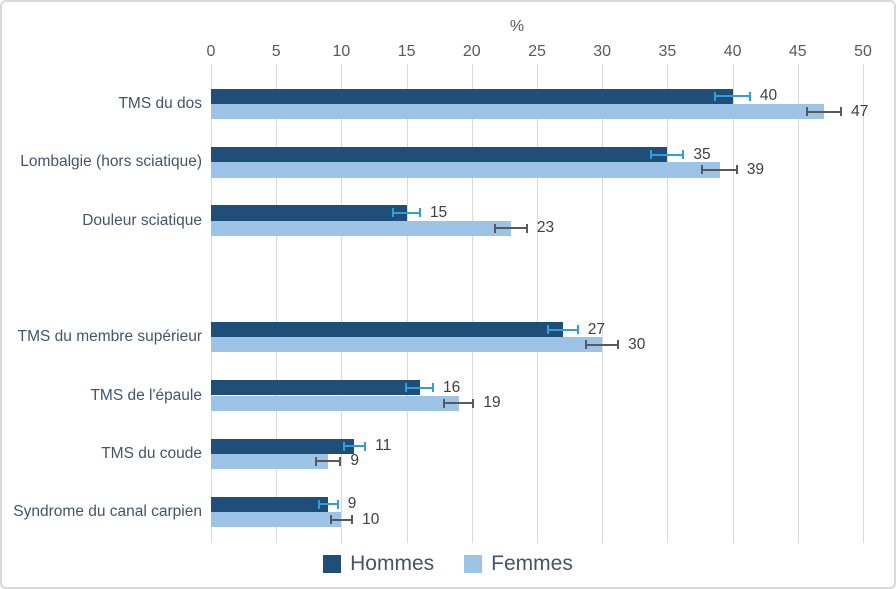 The height and width of the screenshot is (589, 896). I want to click on value-label: 35, so click(702, 154).